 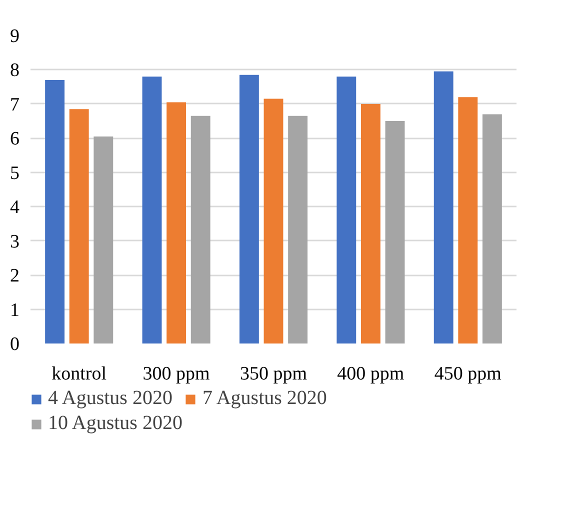 What do you see at coordinates (15, 36) in the screenshot?
I see `y-tick-label: 9` at bounding box center [15, 36].